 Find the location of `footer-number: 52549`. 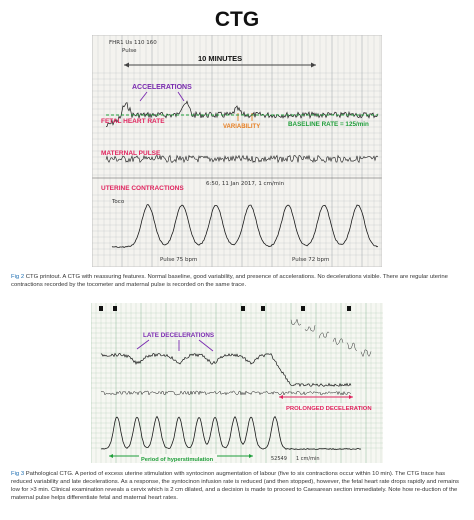

footer-number: 52549 is located at coordinates (279, 459).